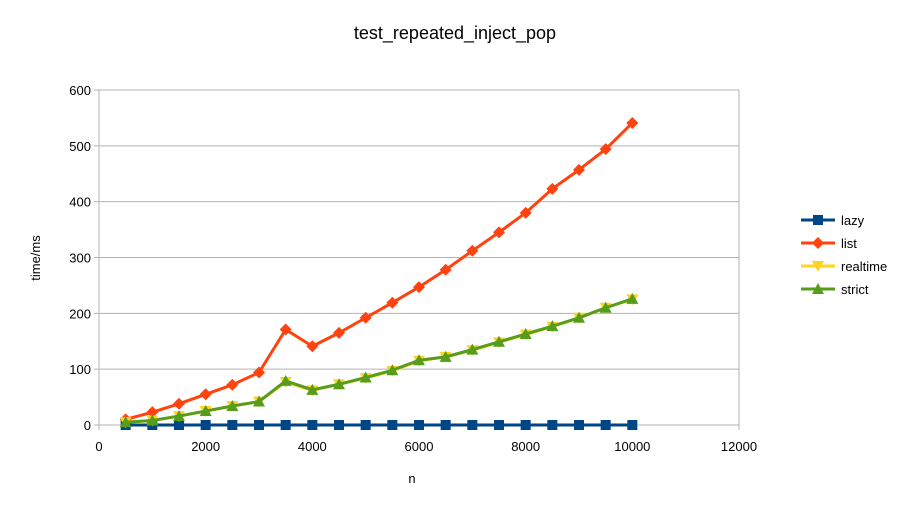  What do you see at coordinates (849, 243) in the screenshot?
I see `legend-label-list: list` at bounding box center [849, 243].